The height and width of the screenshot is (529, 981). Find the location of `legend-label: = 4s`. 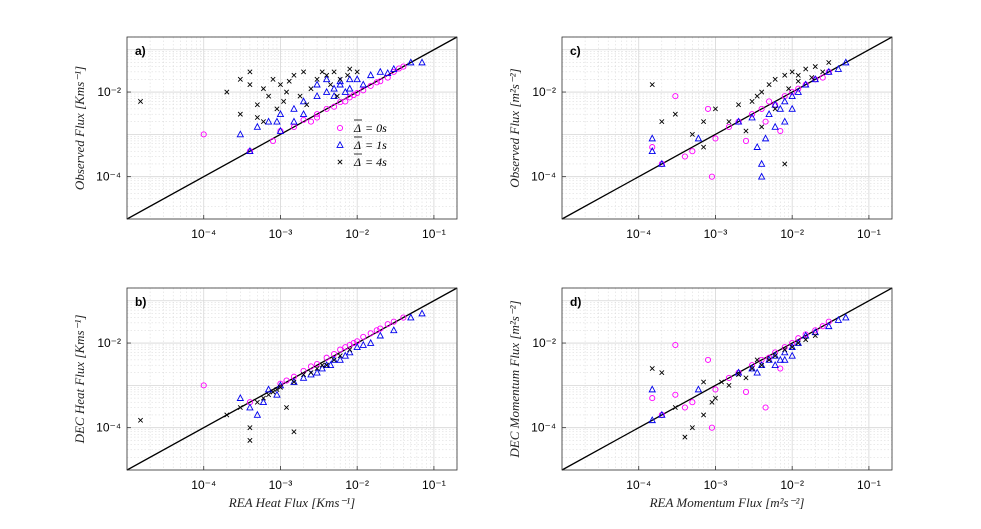

legend-label: = 4s is located at coordinates (376, 162).